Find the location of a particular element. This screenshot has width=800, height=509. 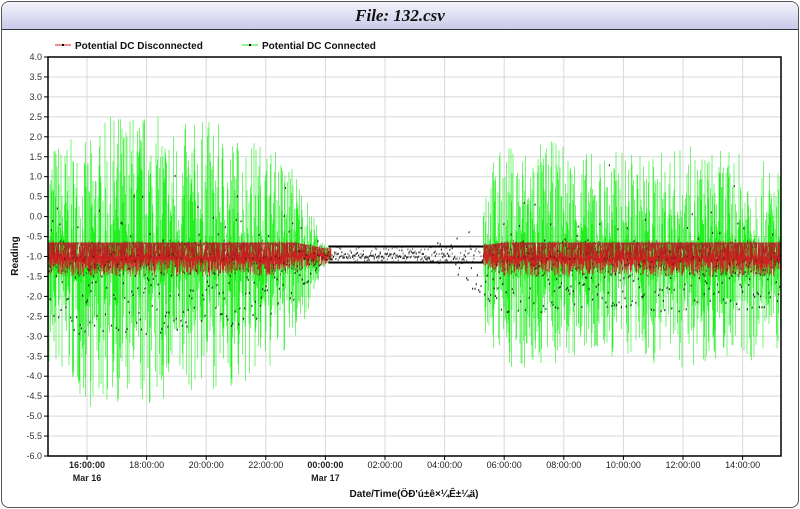

legend-item-1: Potential DC Connected is located at coordinates (309, 46).